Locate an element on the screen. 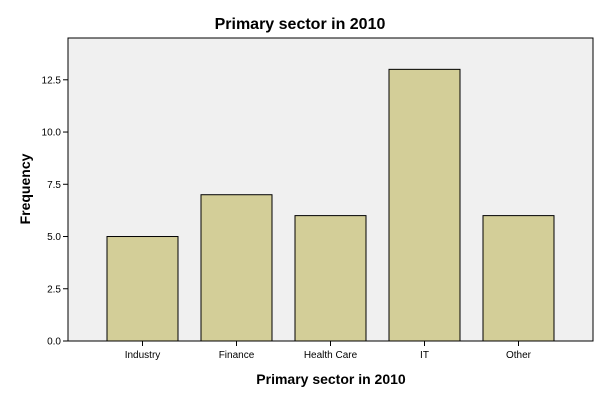  x-axis-title: Primary sector in 2010 is located at coordinates (331, 379).